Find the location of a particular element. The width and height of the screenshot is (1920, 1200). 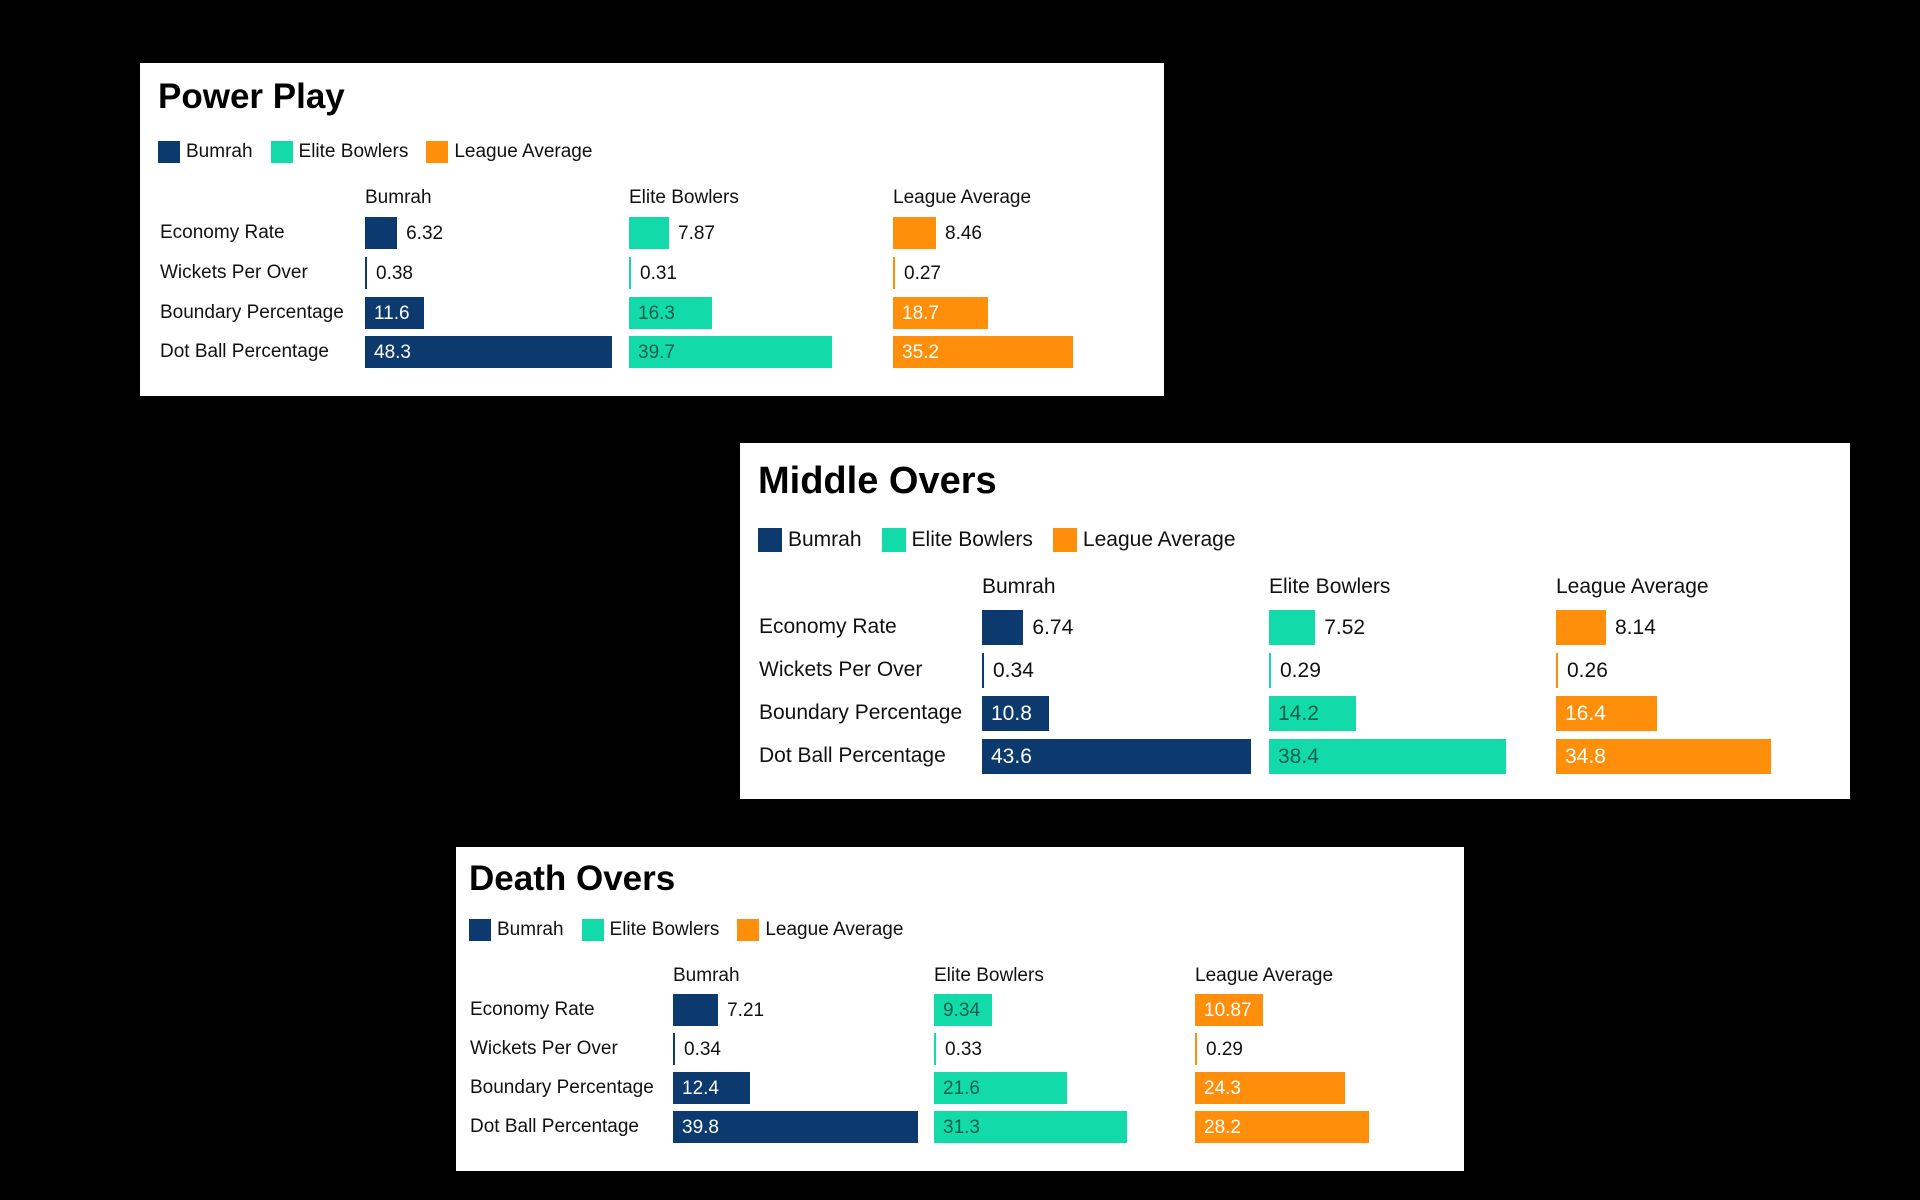

data-label-bumrah-dot-ball-percentage: 43.6 is located at coordinates (1011, 756).